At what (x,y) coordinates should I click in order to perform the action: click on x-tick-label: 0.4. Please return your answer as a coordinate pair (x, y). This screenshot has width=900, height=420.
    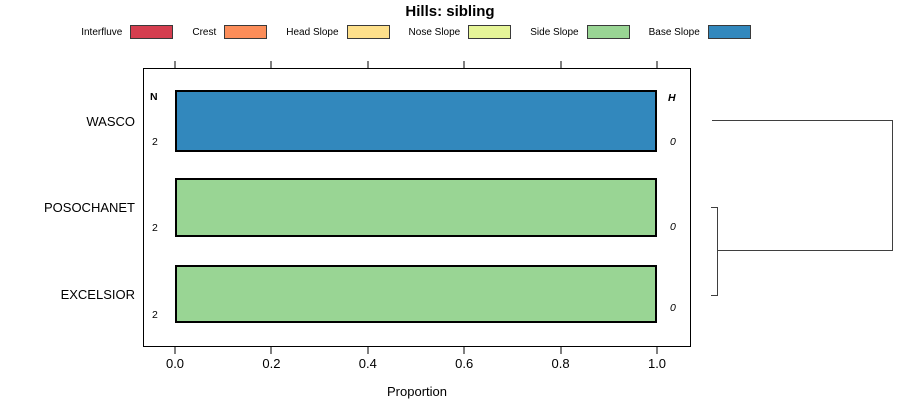
    Looking at the image, I should click on (367, 363).